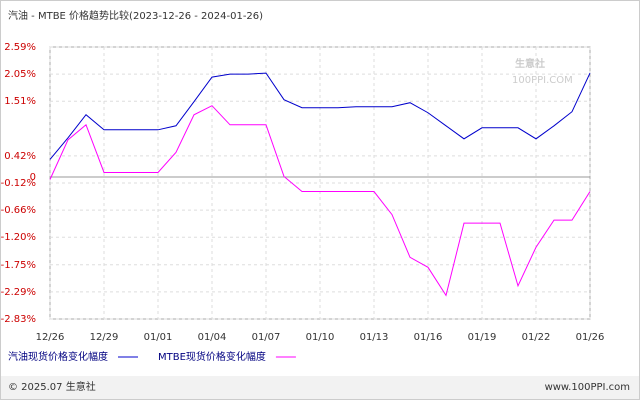  What do you see at coordinates (18, 210) in the screenshot?
I see `y-tick-label: -0.66%` at bounding box center [18, 210].